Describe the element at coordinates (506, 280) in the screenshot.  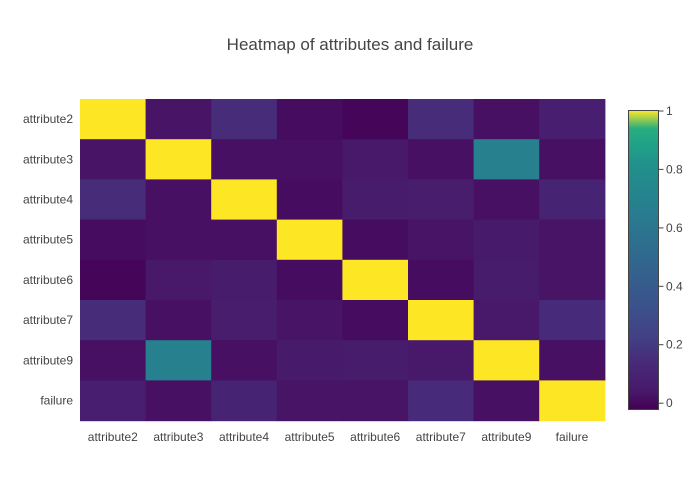
I see `heatmap-cell-attribute6-attribute9` at that location.